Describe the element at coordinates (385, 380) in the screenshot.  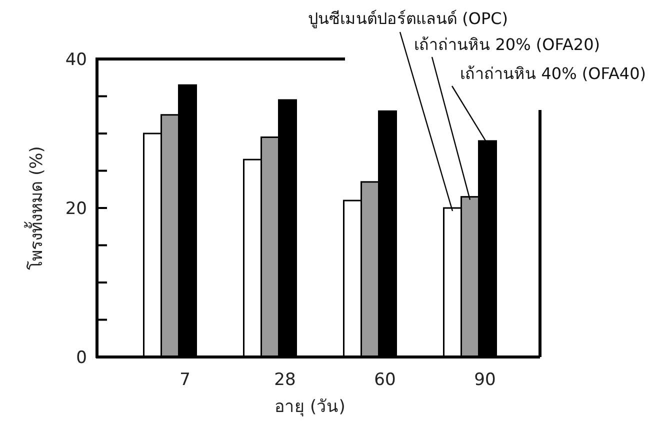
I see `x-tick-label: 60` at that location.